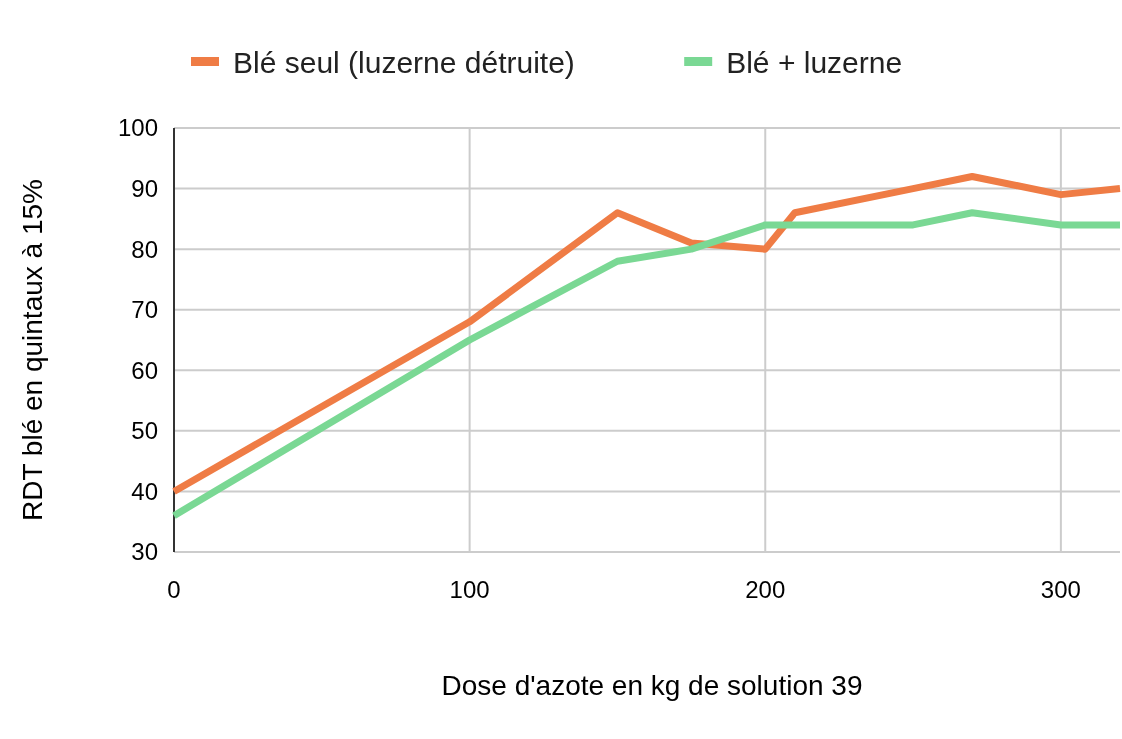 The height and width of the screenshot is (739, 1122). I want to click on x-tick-label: 100, so click(469, 589).